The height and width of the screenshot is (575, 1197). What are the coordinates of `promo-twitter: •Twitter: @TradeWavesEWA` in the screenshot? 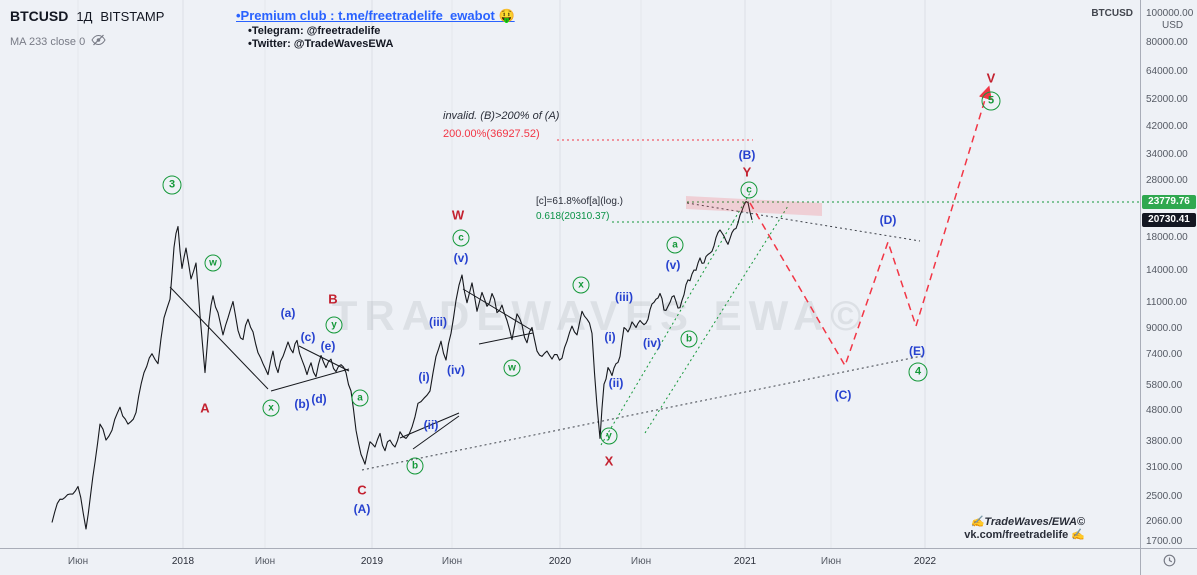 It's located at (321, 44).